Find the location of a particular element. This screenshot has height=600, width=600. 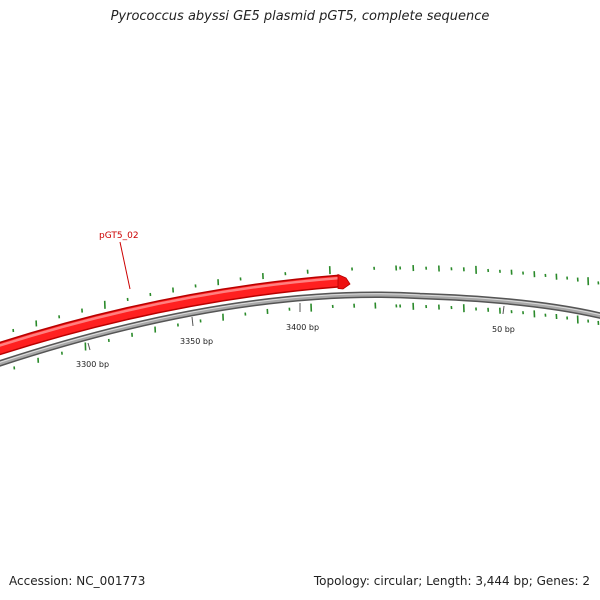

position-tick-50: 50 bp is located at coordinates (503, 319).